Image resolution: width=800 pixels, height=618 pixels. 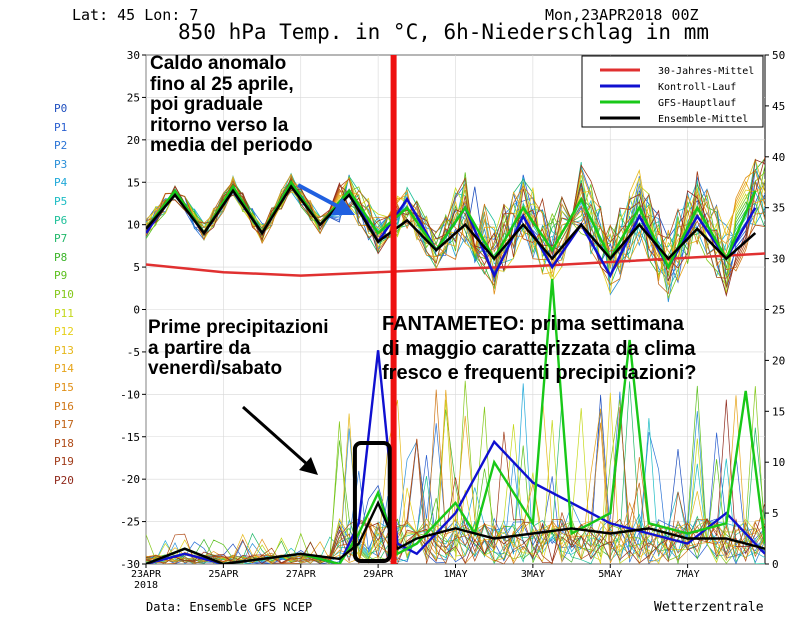 I want to click on right-tick-label: 15, so click(x=778, y=411).